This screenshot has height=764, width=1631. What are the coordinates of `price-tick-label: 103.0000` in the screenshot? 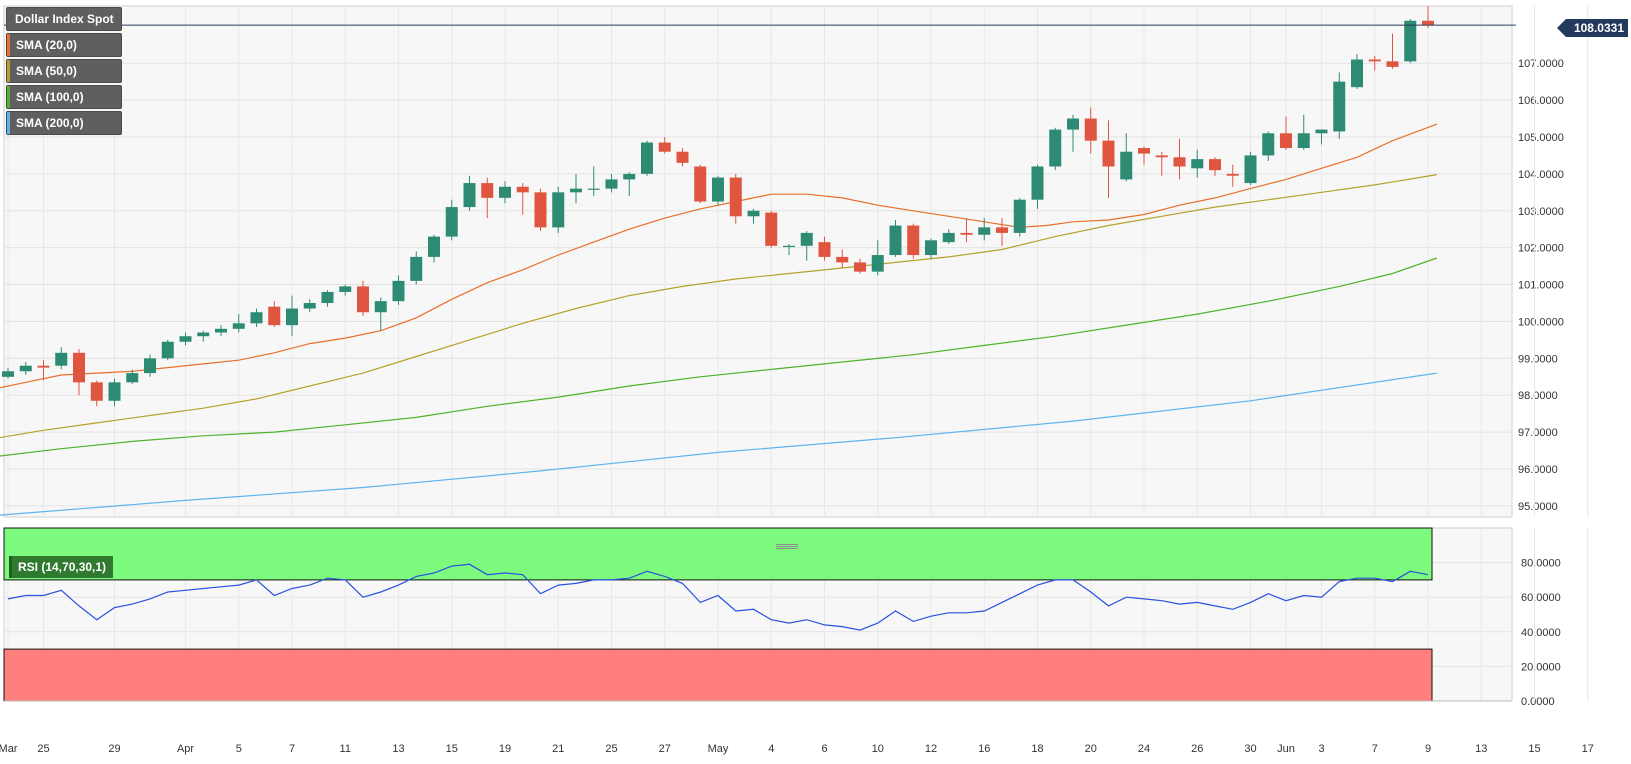 It's located at (1541, 212).